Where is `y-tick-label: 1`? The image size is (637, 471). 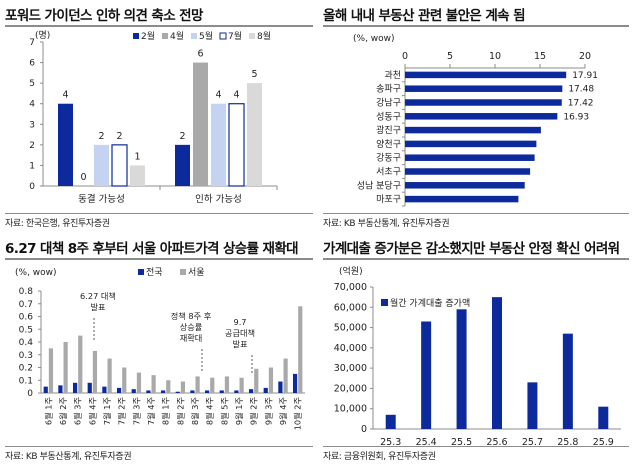
y-tick-label: 1 is located at coordinates (32, 166).